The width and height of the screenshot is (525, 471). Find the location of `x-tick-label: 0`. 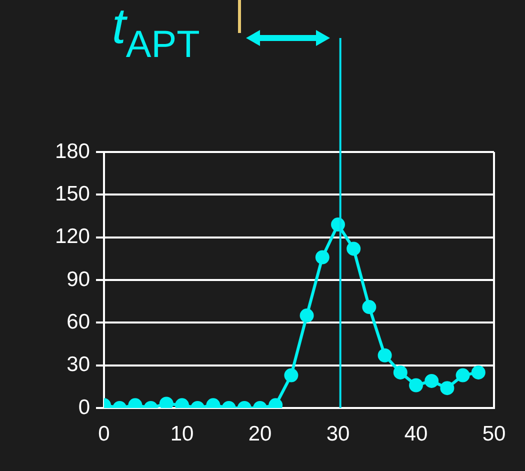

x-tick-label: 0 is located at coordinates (104, 434).